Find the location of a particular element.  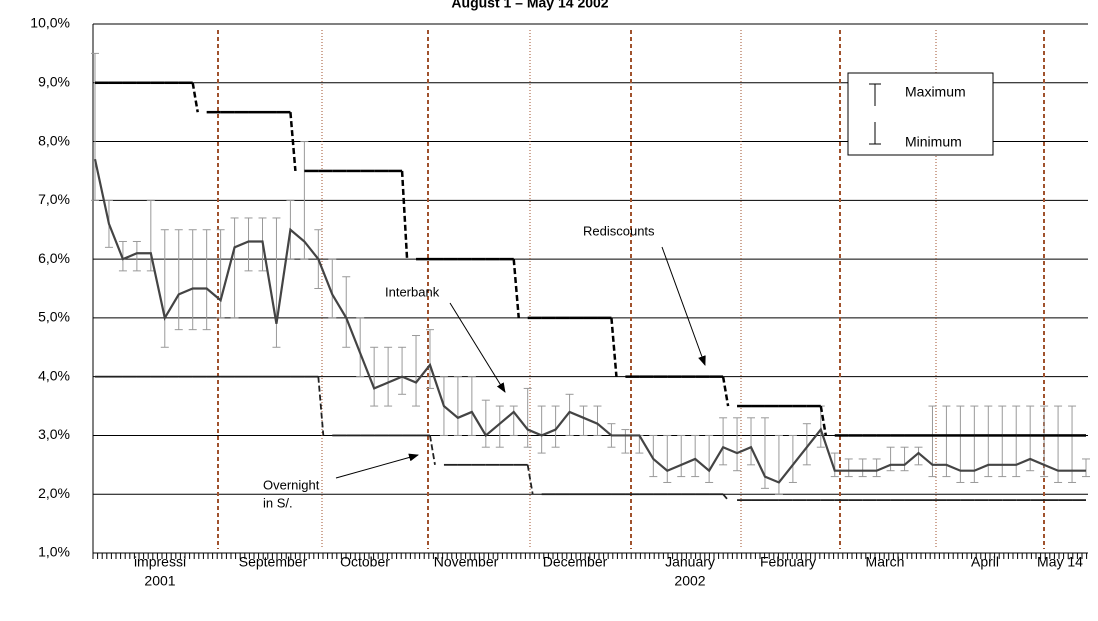

x-tick-label: January is located at coordinates (690, 562).